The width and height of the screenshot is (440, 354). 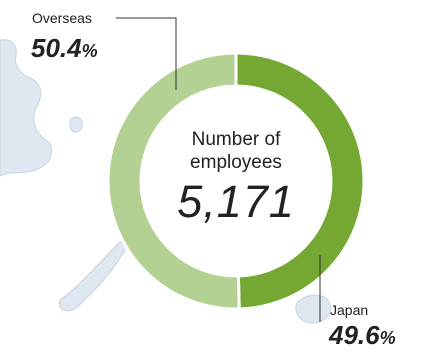 I want to click on center-title-line-2: employees, so click(x=236, y=162).